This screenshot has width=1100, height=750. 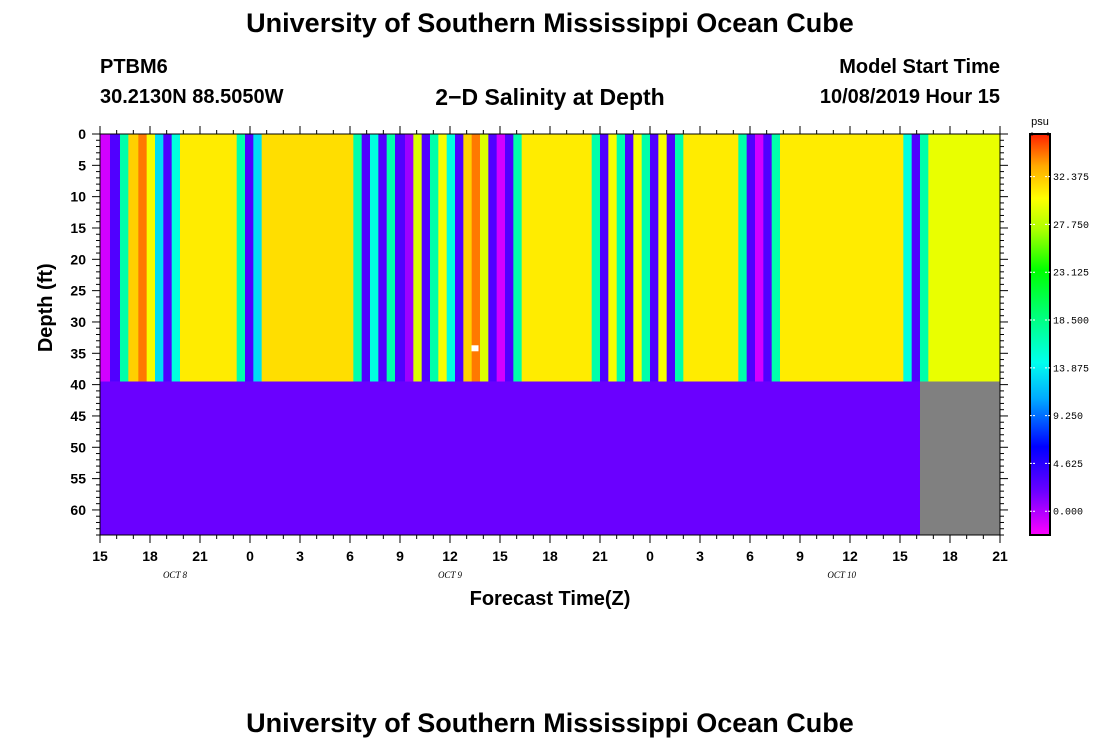 I want to click on y-tick-label: 50, so click(x=78, y=447).